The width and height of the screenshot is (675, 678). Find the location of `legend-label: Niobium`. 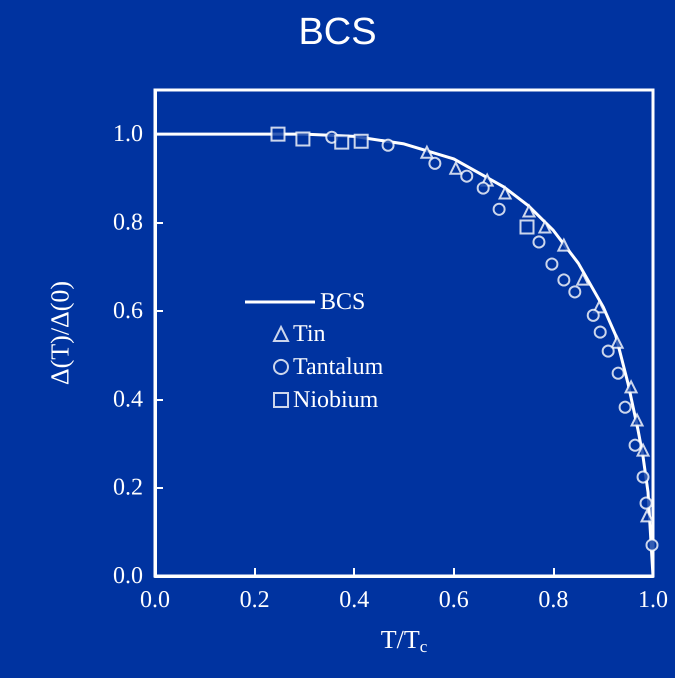

legend-label: Niobium is located at coordinates (336, 400).